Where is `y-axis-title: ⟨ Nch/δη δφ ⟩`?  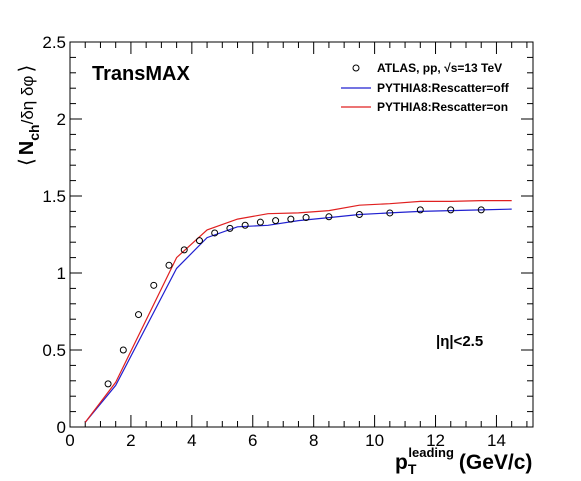 y-axis-title: ⟨ Nch/δη δφ ⟩ is located at coordinates (29, 115).